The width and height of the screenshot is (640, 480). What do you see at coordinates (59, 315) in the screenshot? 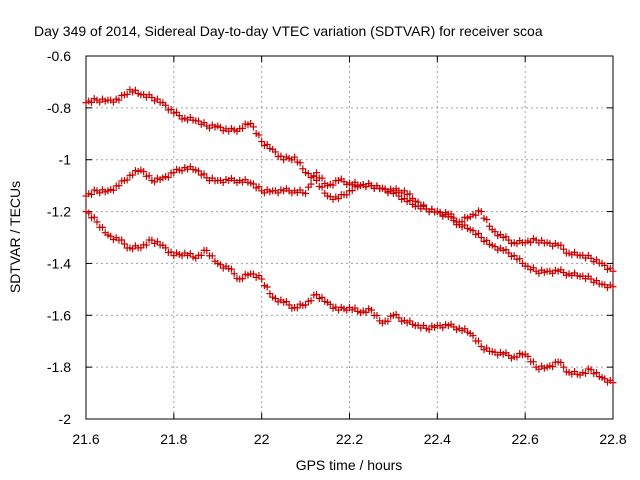
I see `y-tick-label: -1.6` at bounding box center [59, 315].